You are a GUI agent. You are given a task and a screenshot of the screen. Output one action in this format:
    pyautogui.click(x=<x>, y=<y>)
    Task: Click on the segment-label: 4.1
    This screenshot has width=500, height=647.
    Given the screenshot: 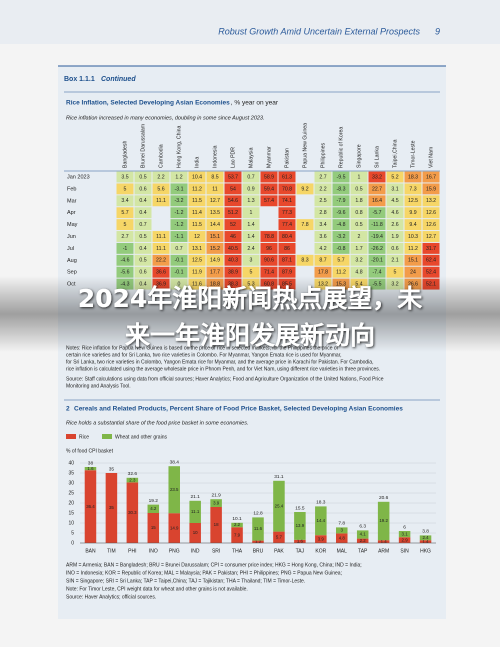 What is the action you would take?
    pyautogui.click(x=363, y=534)
    